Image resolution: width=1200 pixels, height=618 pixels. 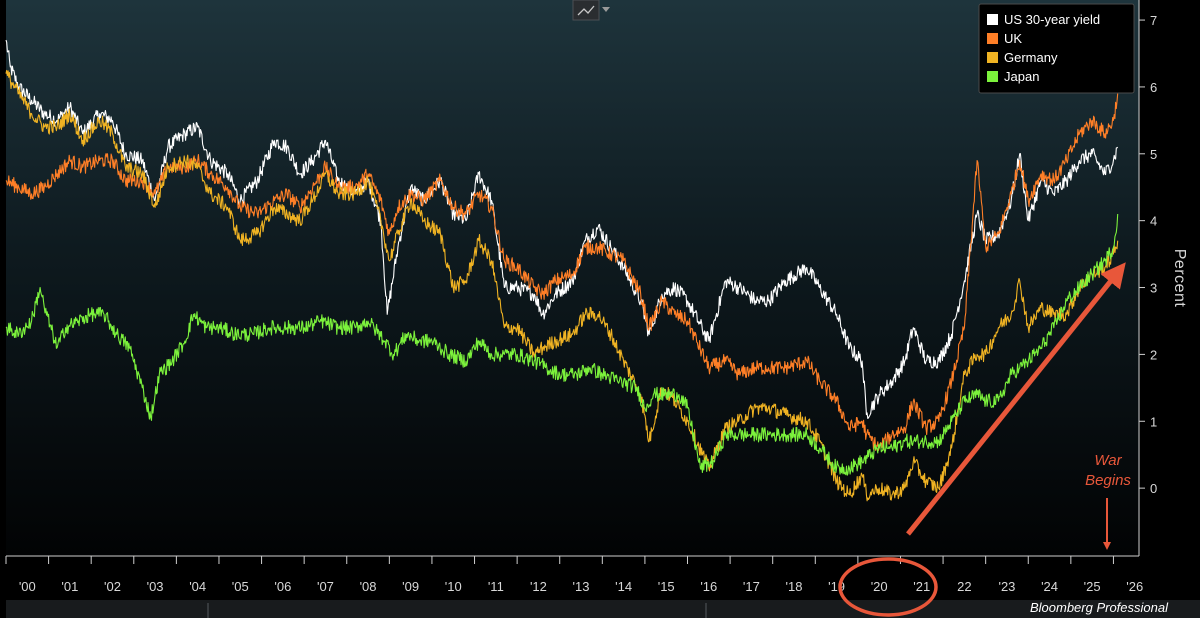 What do you see at coordinates (1108, 480) in the screenshot?
I see `annotation-begins: Begins` at bounding box center [1108, 480].